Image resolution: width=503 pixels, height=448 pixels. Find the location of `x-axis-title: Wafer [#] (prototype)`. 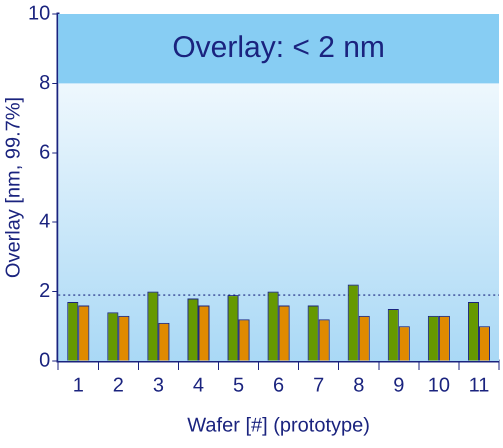

x-axis-title: Wafer [#] (prototype) is located at coordinates (278, 425).